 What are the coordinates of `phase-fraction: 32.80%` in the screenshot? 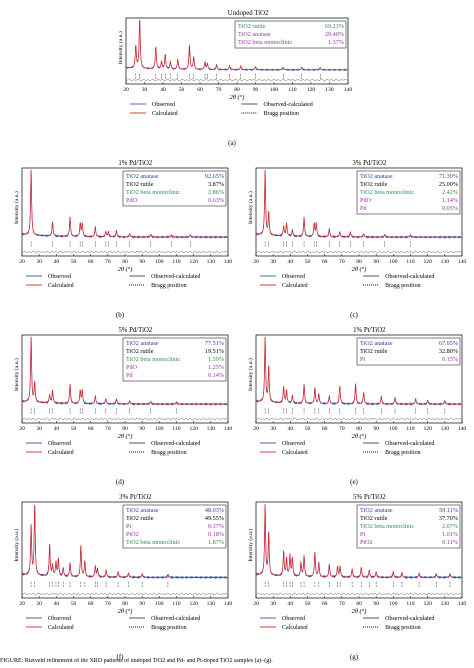 It's located at (448, 351).